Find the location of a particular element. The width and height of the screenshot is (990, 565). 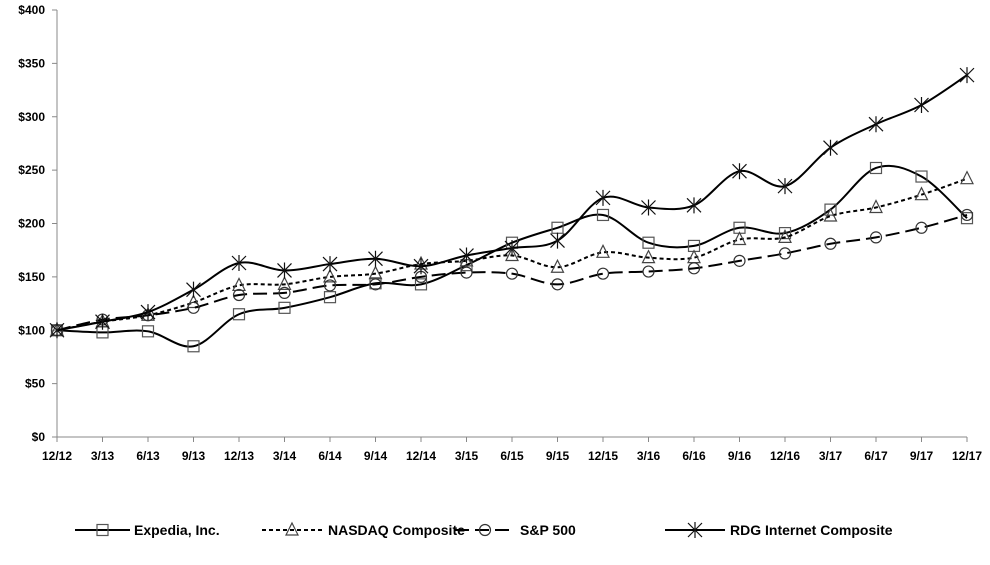

x-tick-label: 9/13 is located at coordinates (194, 456).